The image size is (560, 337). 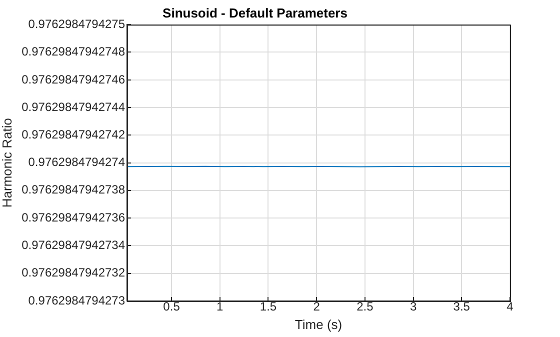 What do you see at coordinates (74, 107) in the screenshot?
I see `y-tick-label: 0.97629847942744` at bounding box center [74, 107].